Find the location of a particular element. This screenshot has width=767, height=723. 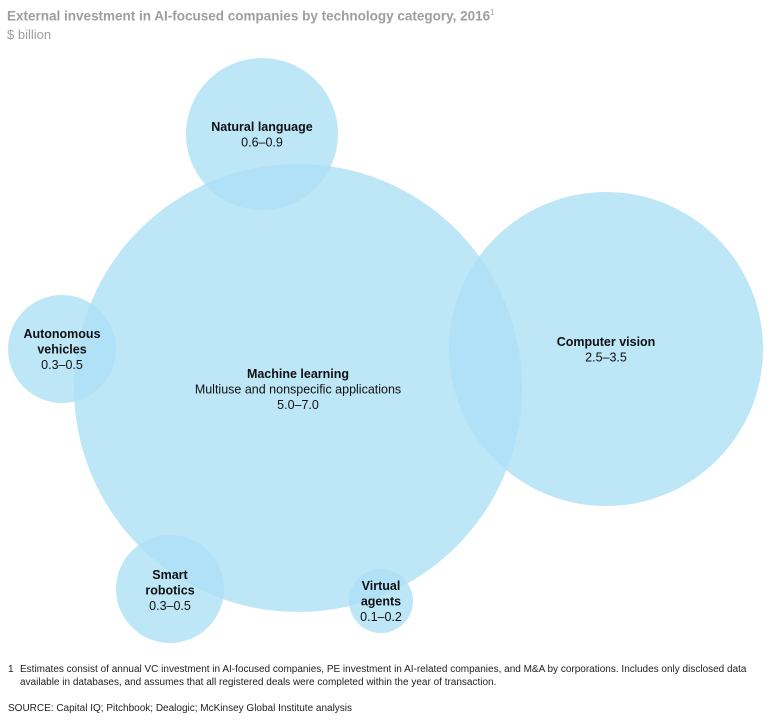

bubble-value-machine-learning: 5.0–7.0 is located at coordinates (298, 405).